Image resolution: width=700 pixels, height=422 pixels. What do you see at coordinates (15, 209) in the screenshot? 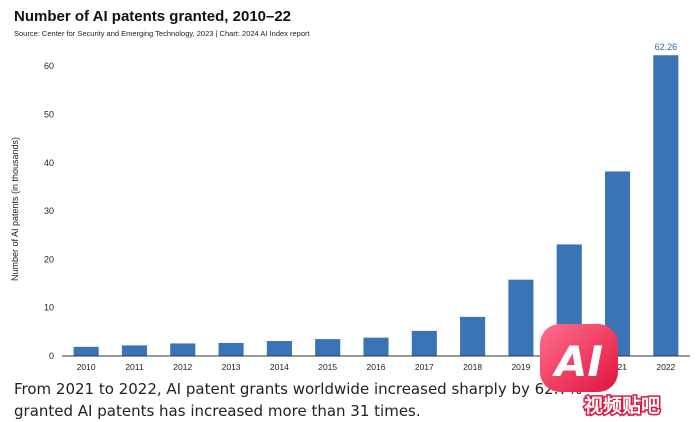
I see `y-axis-label: Number of AI patents (in thousands)` at bounding box center [15, 209].